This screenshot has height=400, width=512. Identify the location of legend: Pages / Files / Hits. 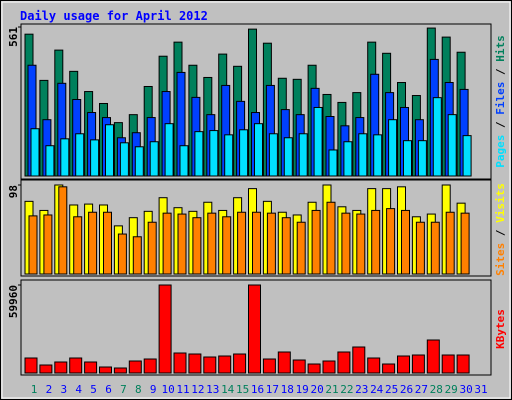
(500, 101).